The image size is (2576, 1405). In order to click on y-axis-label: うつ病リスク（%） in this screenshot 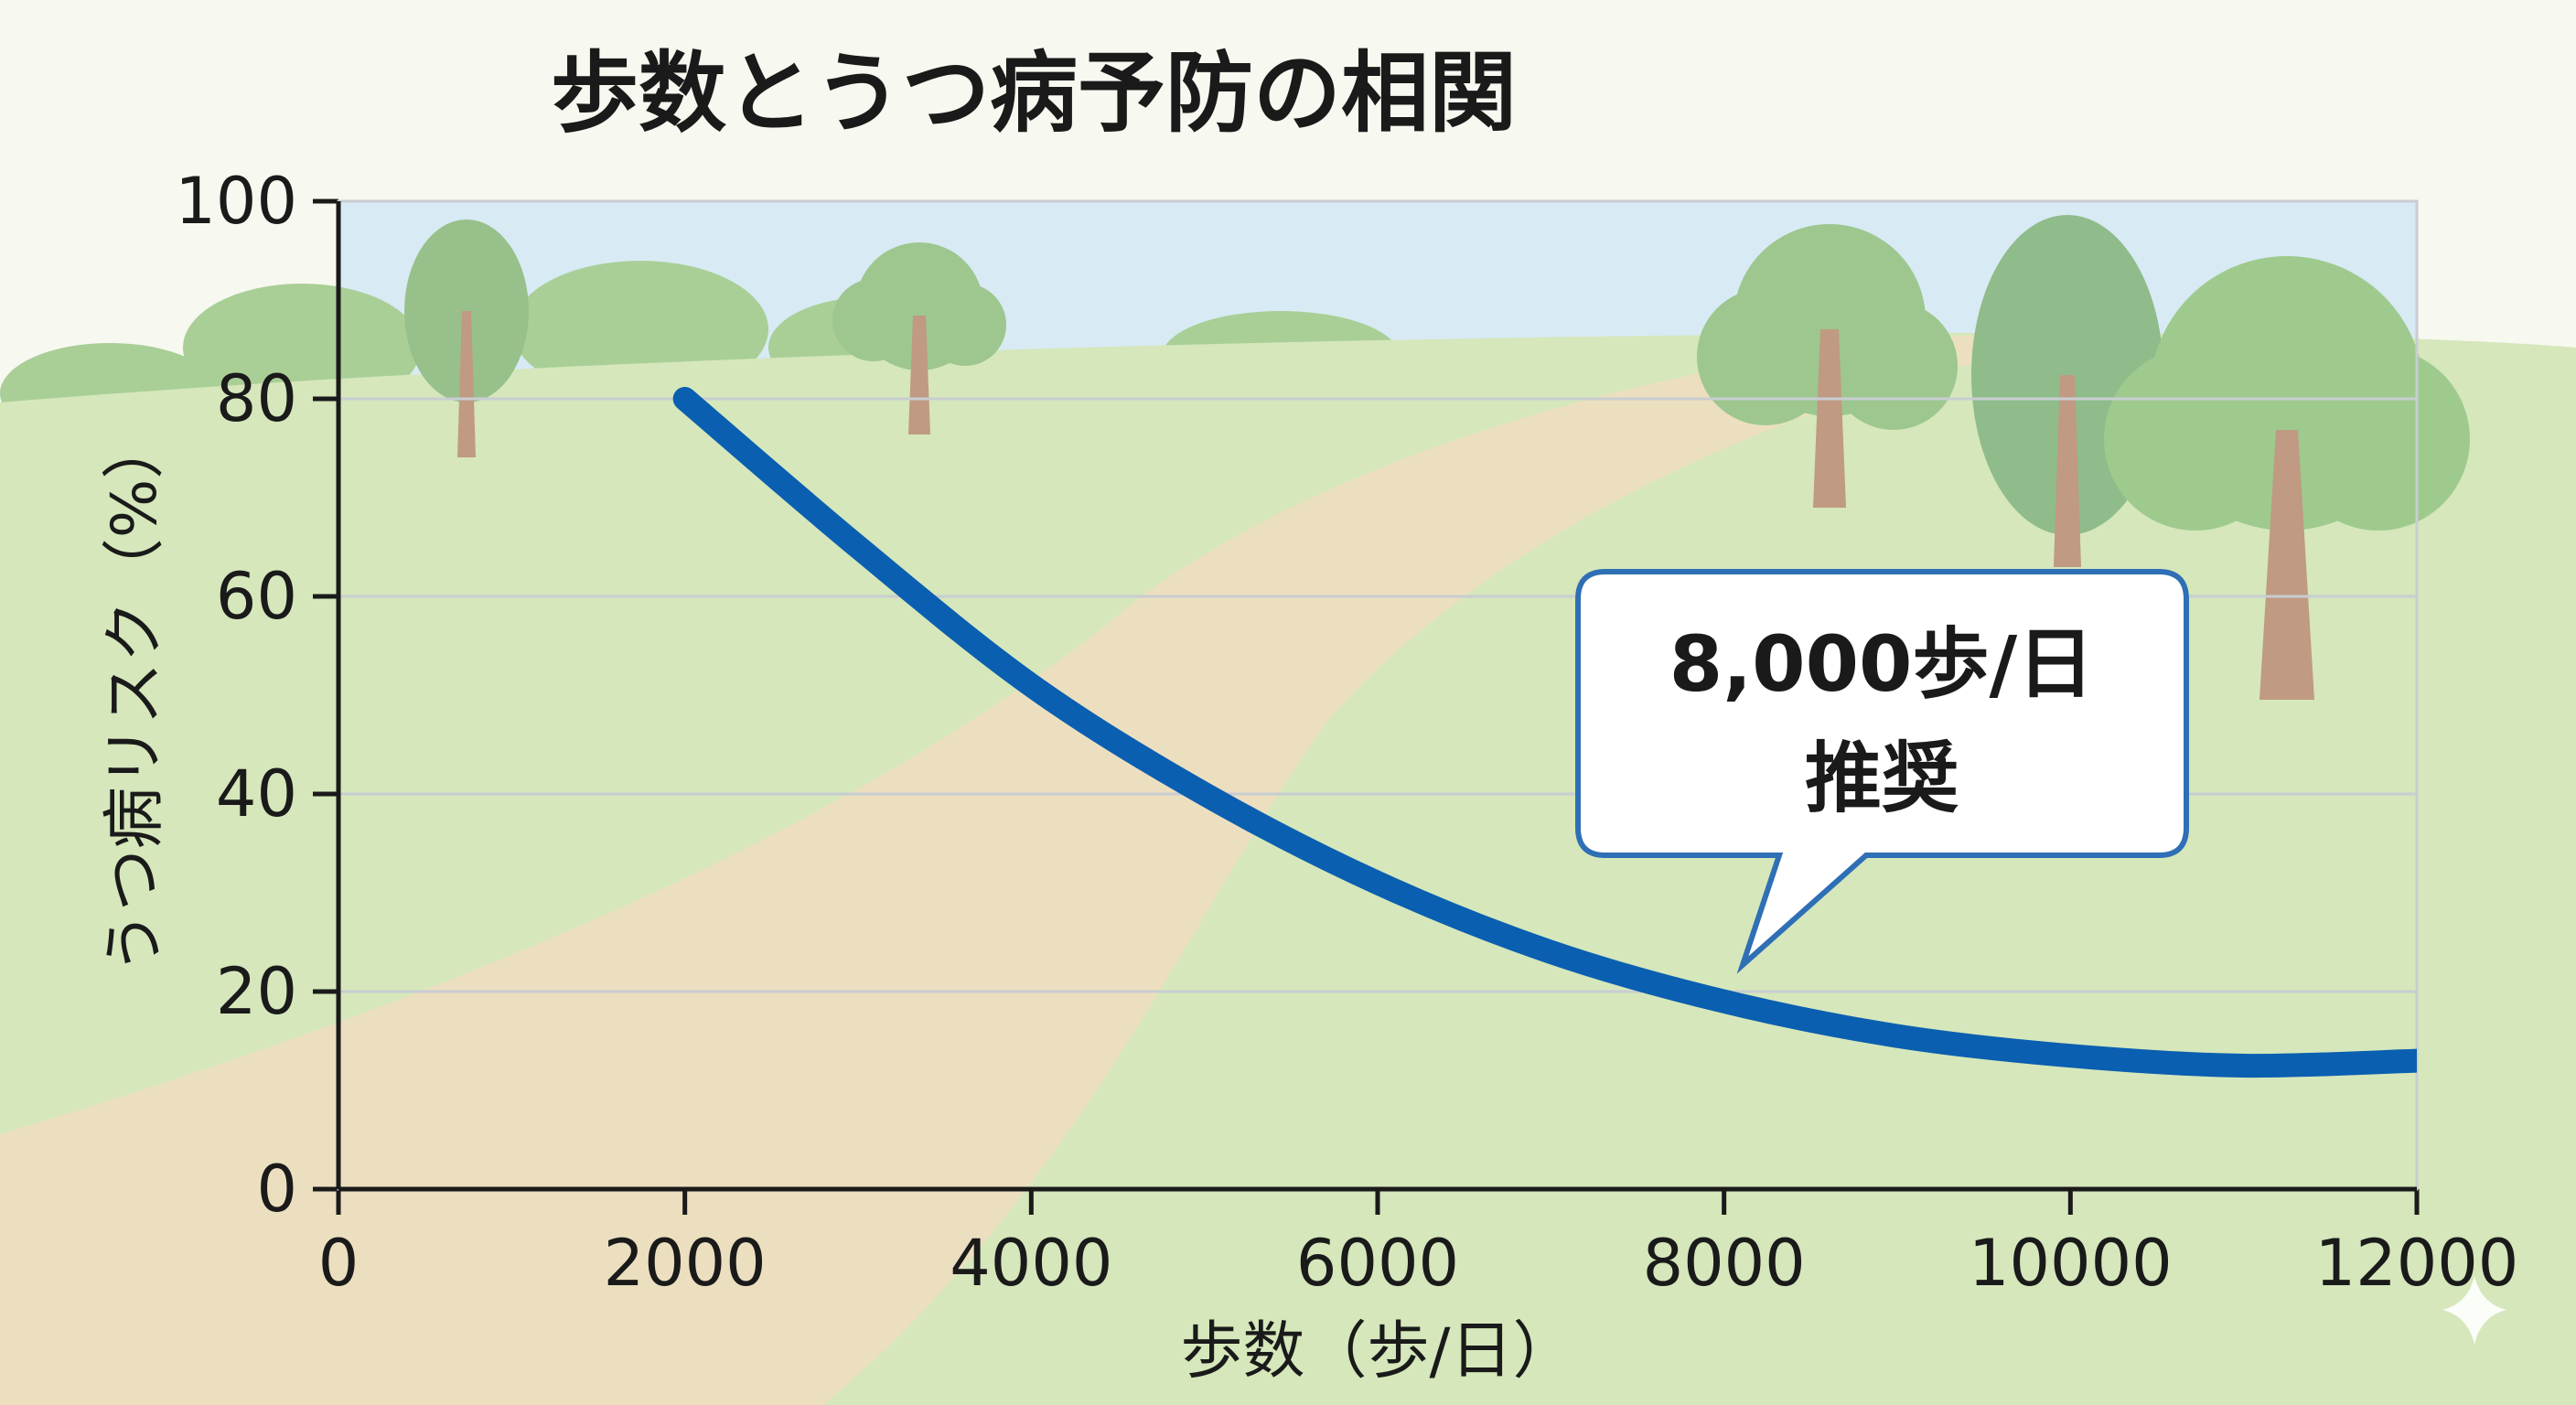, I will do `click(135, 695)`.